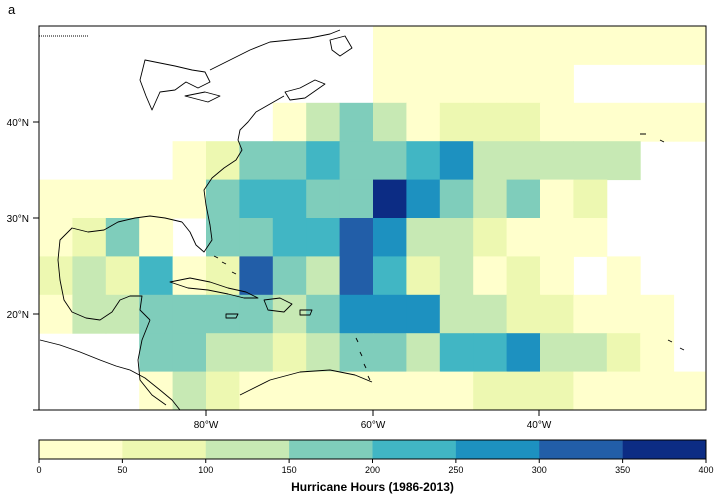 Image resolution: width=716 pixels, height=504 pixels. I want to click on legend-tick-label: 350, so click(622, 470).